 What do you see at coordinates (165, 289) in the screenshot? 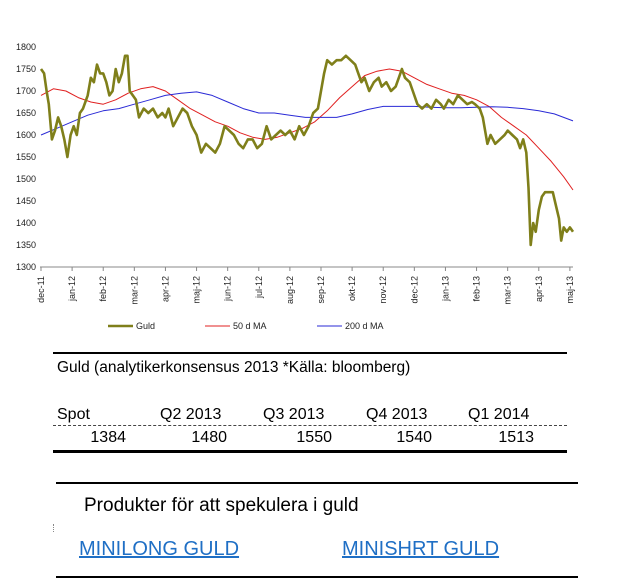
I see `x-tick-label: apr-12` at bounding box center [165, 289].